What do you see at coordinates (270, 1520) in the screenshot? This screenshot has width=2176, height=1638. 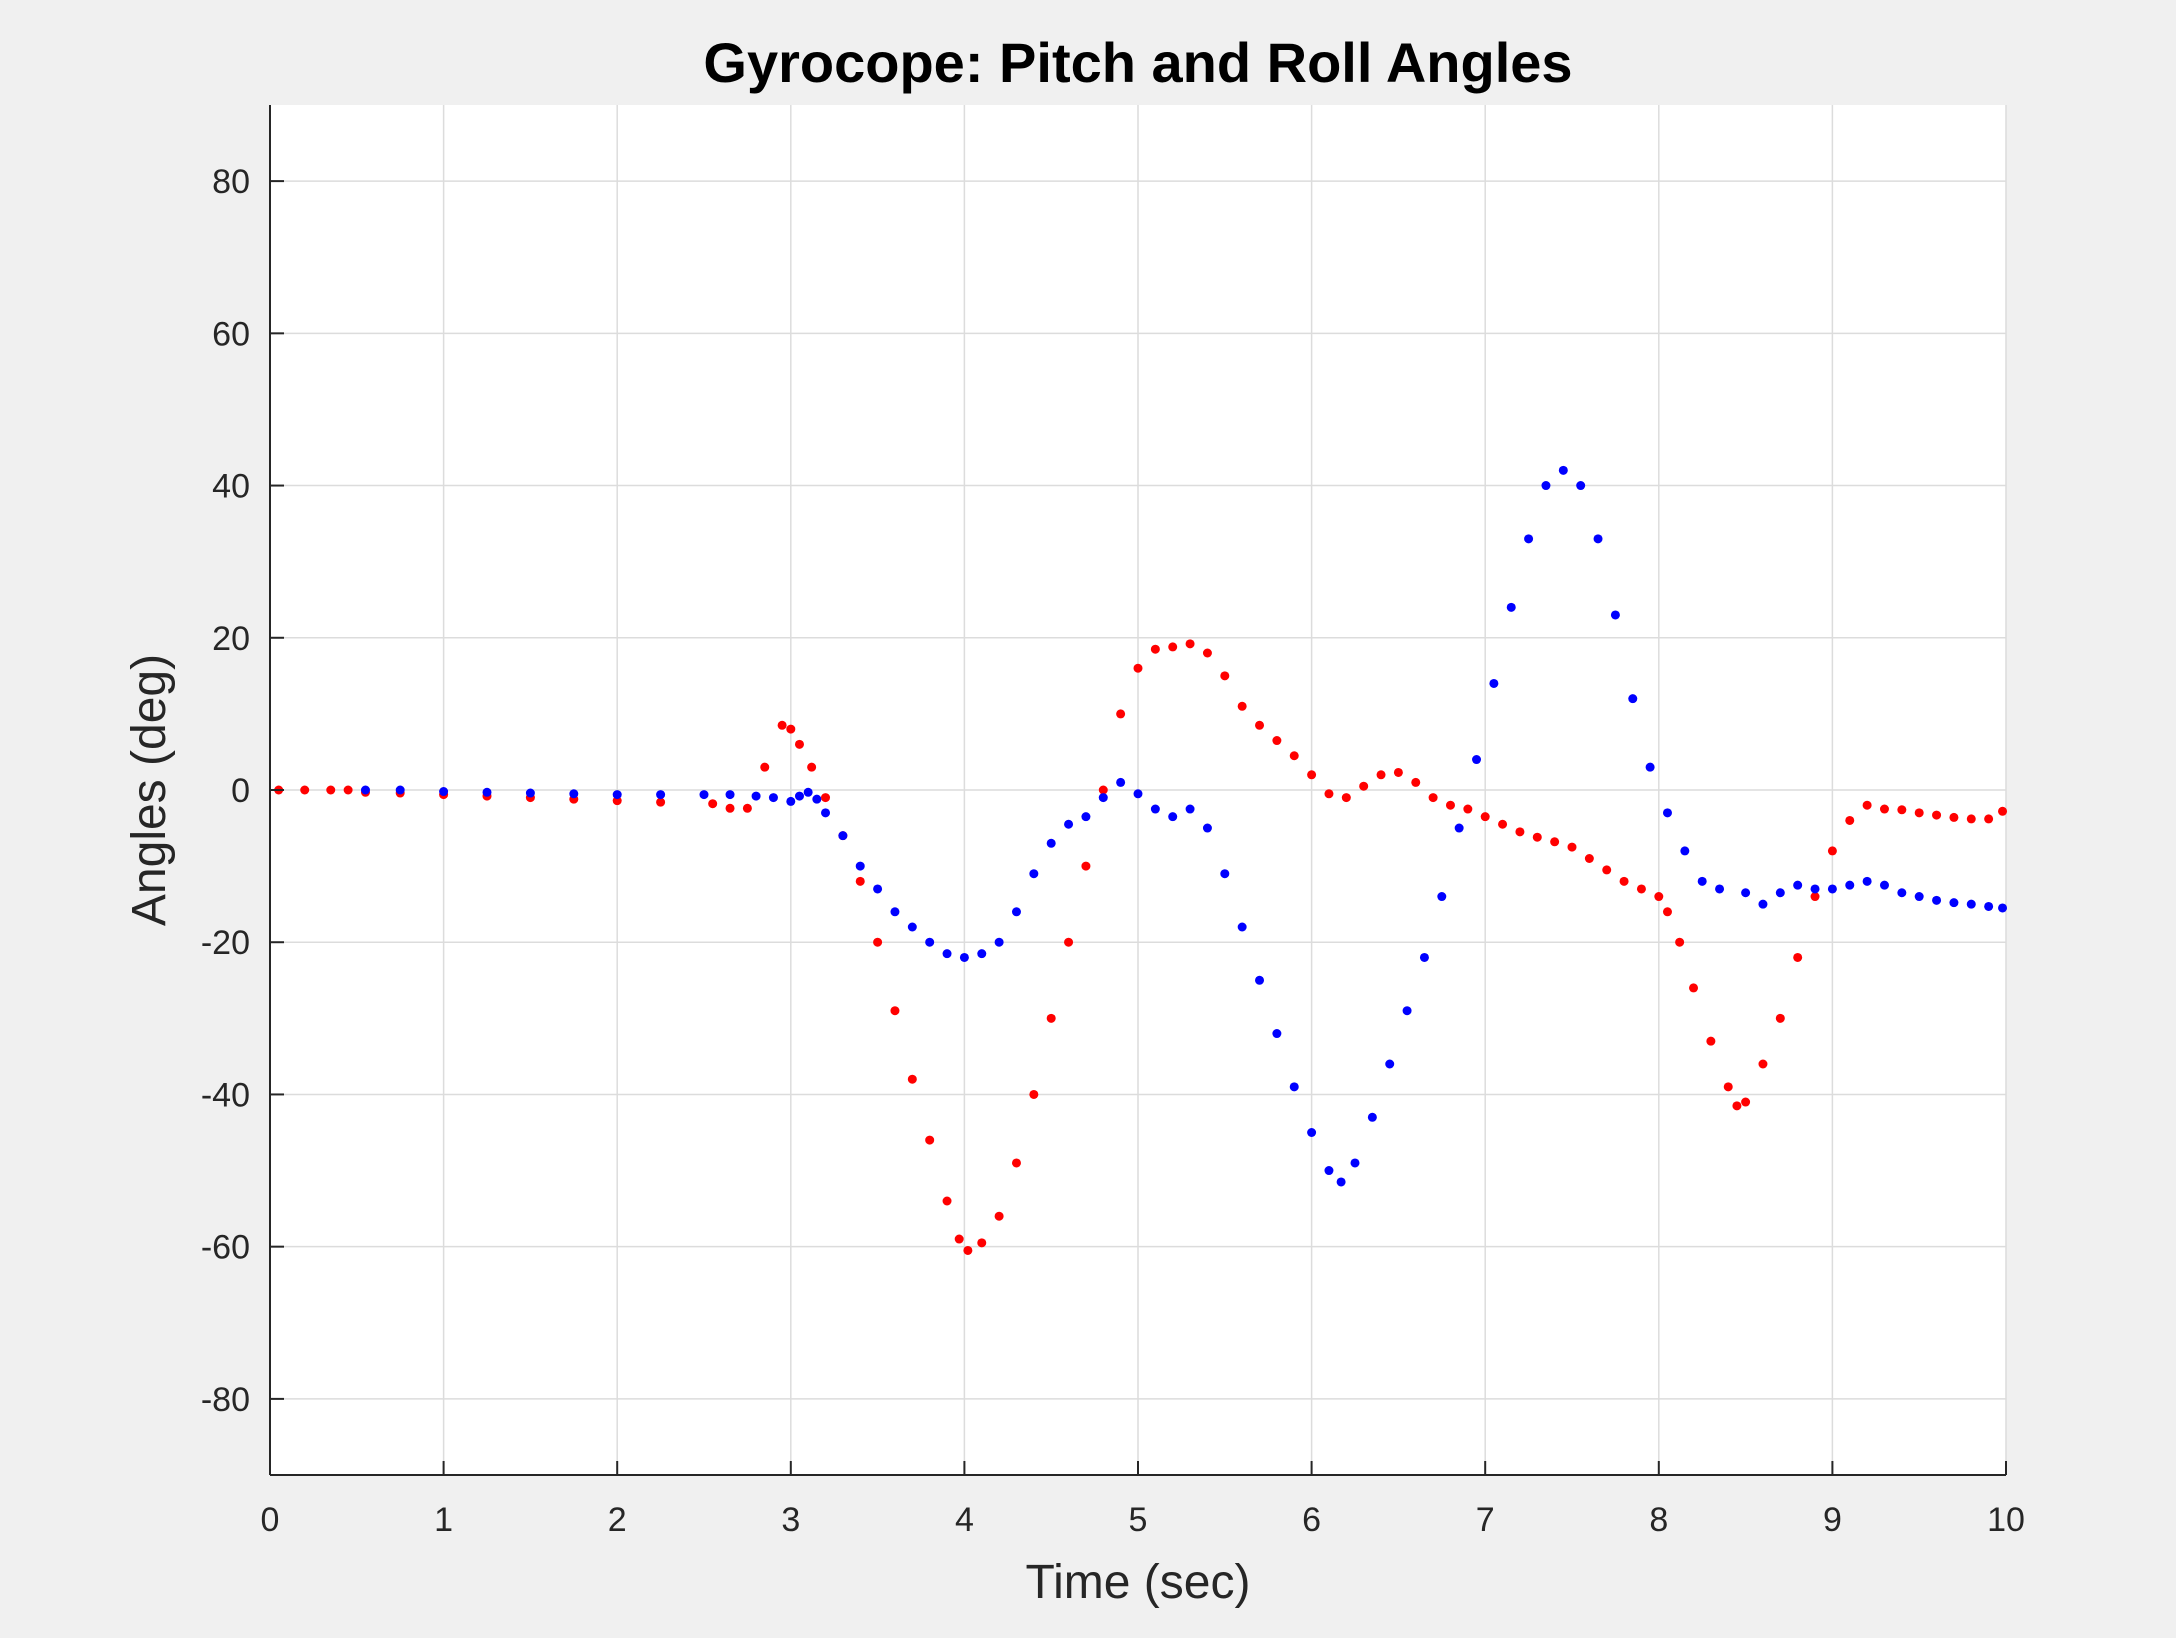 I see `x-tick-label: 0` at bounding box center [270, 1520].